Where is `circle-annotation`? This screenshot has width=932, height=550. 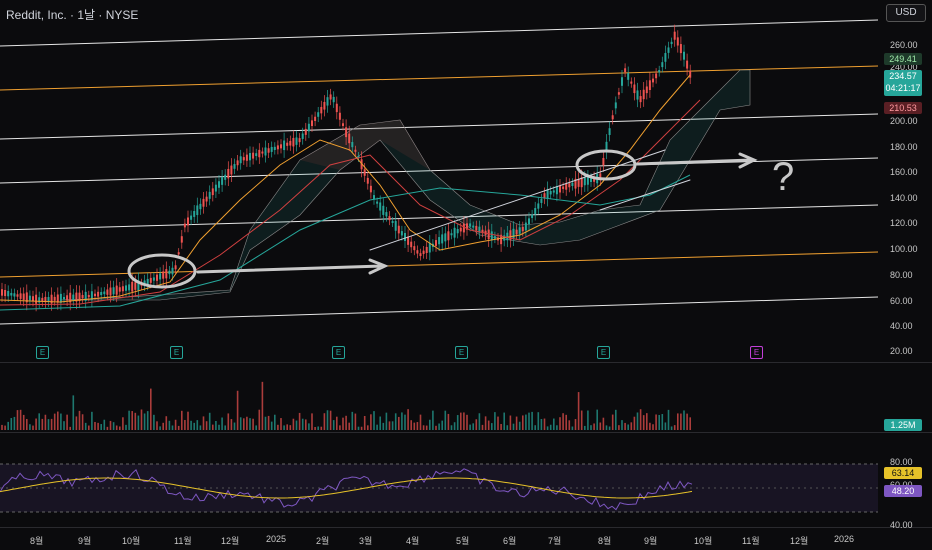 circle-annotation is located at coordinates (162, 271).